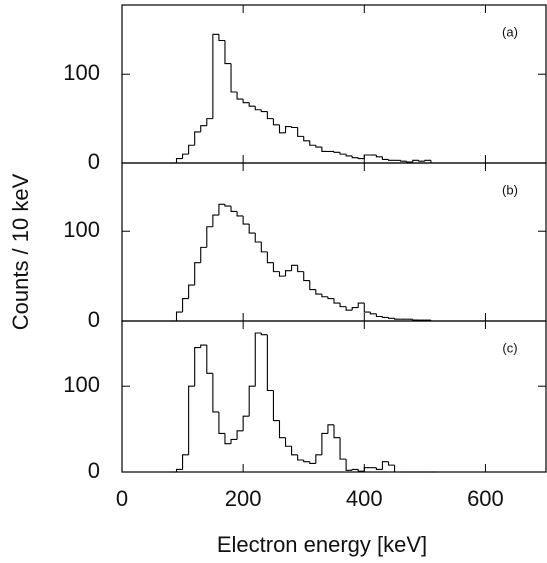 This screenshot has width=547, height=563. What do you see at coordinates (364, 498) in the screenshot?
I see `x-tick-label: 400` at bounding box center [364, 498].